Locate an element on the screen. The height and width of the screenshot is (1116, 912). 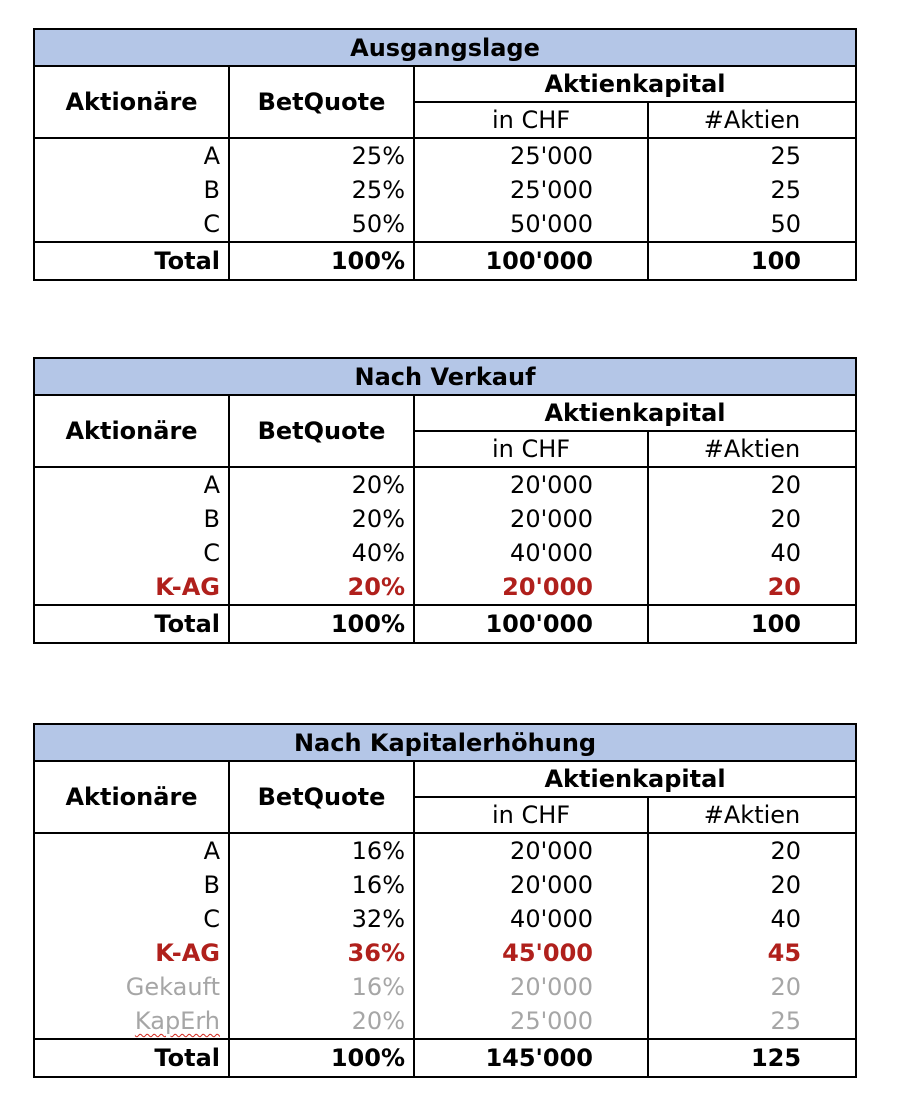
table-title: Ausgangslage is located at coordinates (445, 47).